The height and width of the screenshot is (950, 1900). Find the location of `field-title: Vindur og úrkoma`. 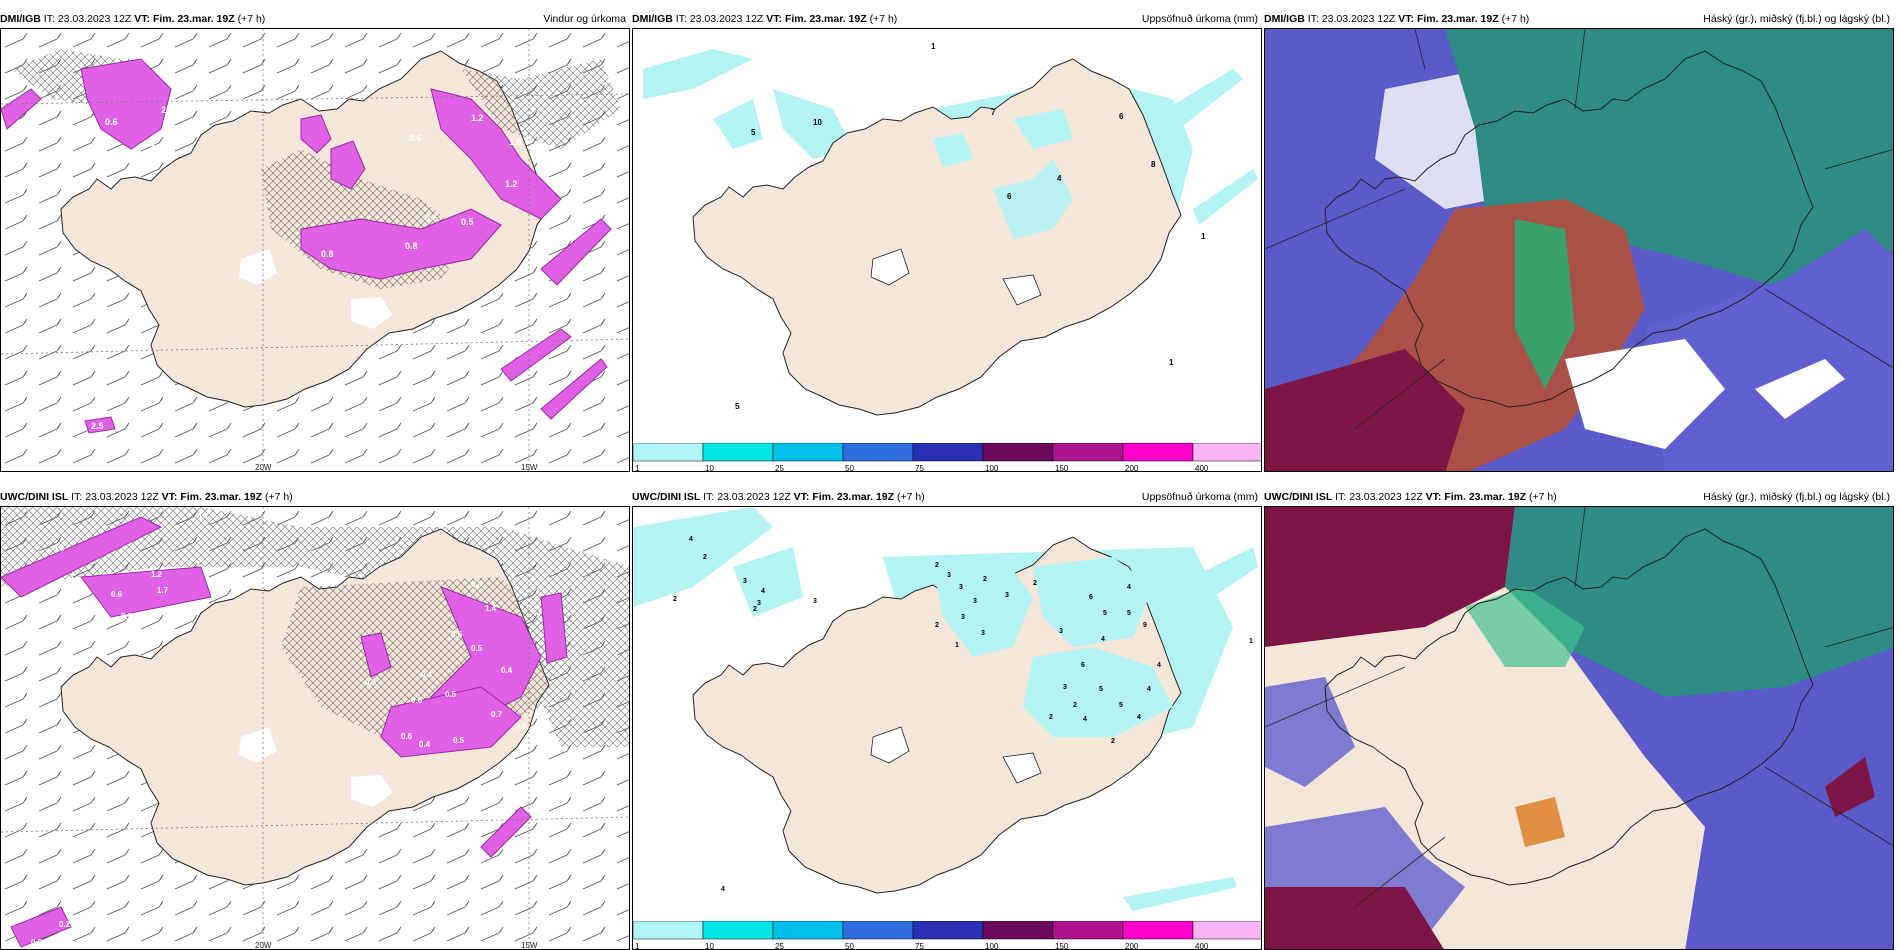

field-title: Vindur og úrkoma is located at coordinates (584, 19).